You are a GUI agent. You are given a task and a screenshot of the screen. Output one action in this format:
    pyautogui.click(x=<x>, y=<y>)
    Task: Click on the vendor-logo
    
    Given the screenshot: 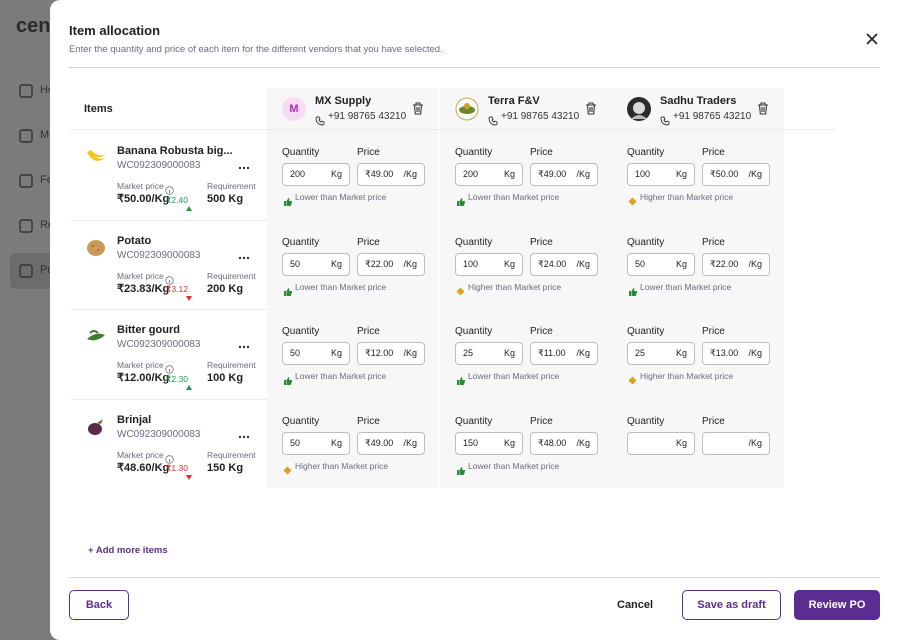 What is the action you would take?
    pyautogui.click(x=467, y=109)
    